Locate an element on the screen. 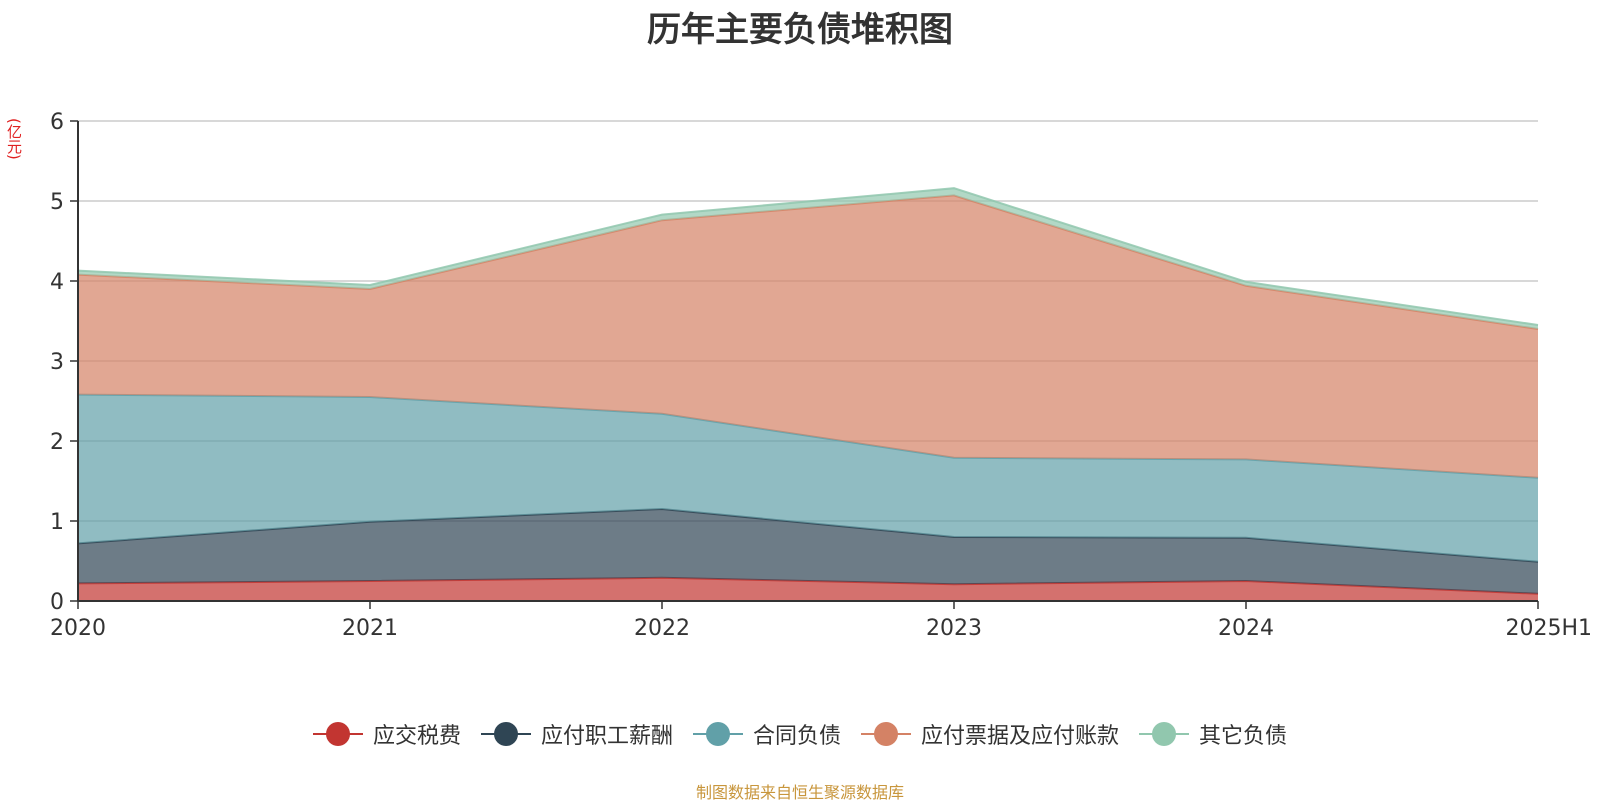  x-tick-label: 2025H1 is located at coordinates (1548, 628).